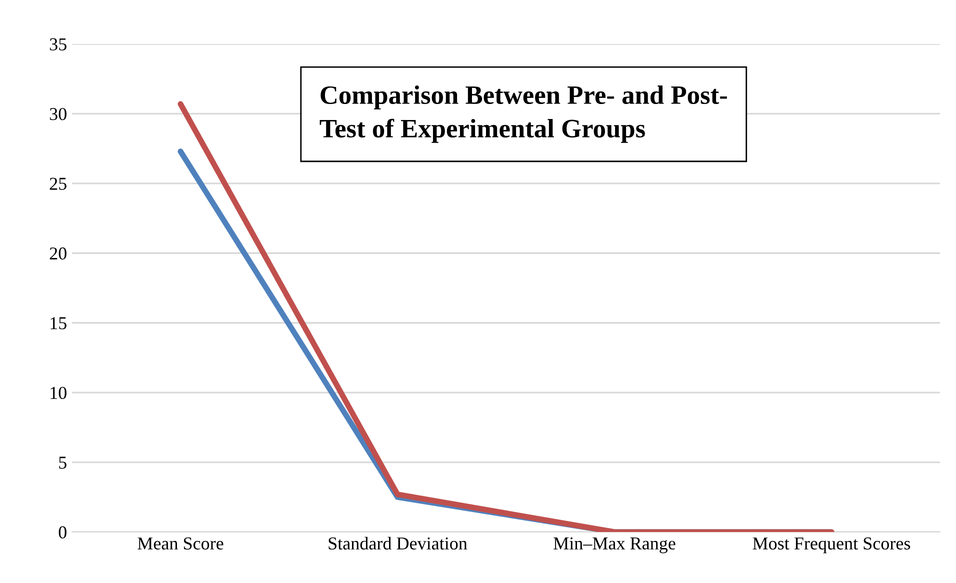 This screenshot has width=956, height=583. Describe the element at coordinates (58, 44) in the screenshot. I see `y-tick-label: 35` at that location.